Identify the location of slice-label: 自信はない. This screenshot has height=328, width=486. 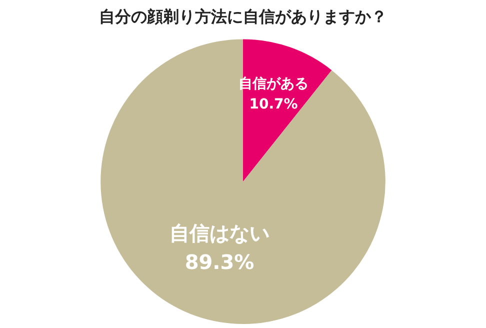
(220, 233).